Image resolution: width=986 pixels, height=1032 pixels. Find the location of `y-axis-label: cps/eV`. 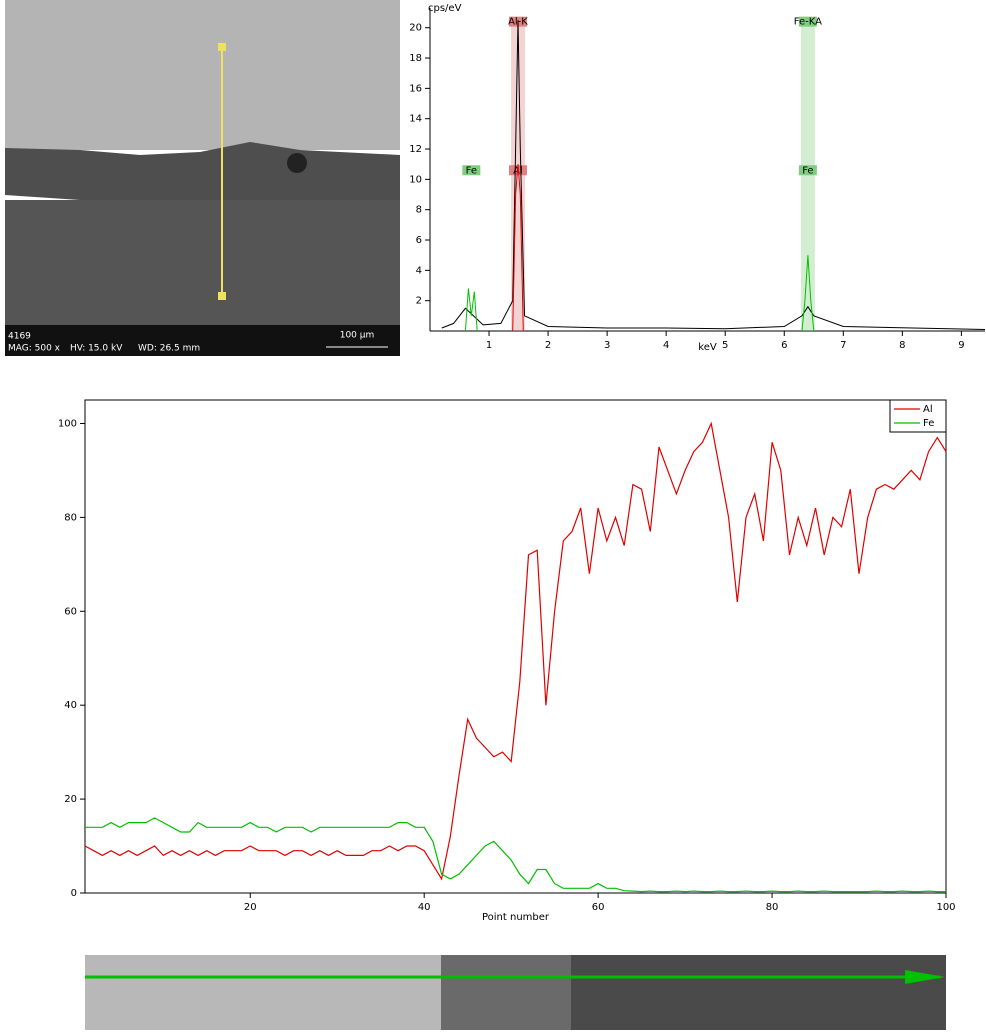

y-axis-label: cps/eV is located at coordinates (445, 8).